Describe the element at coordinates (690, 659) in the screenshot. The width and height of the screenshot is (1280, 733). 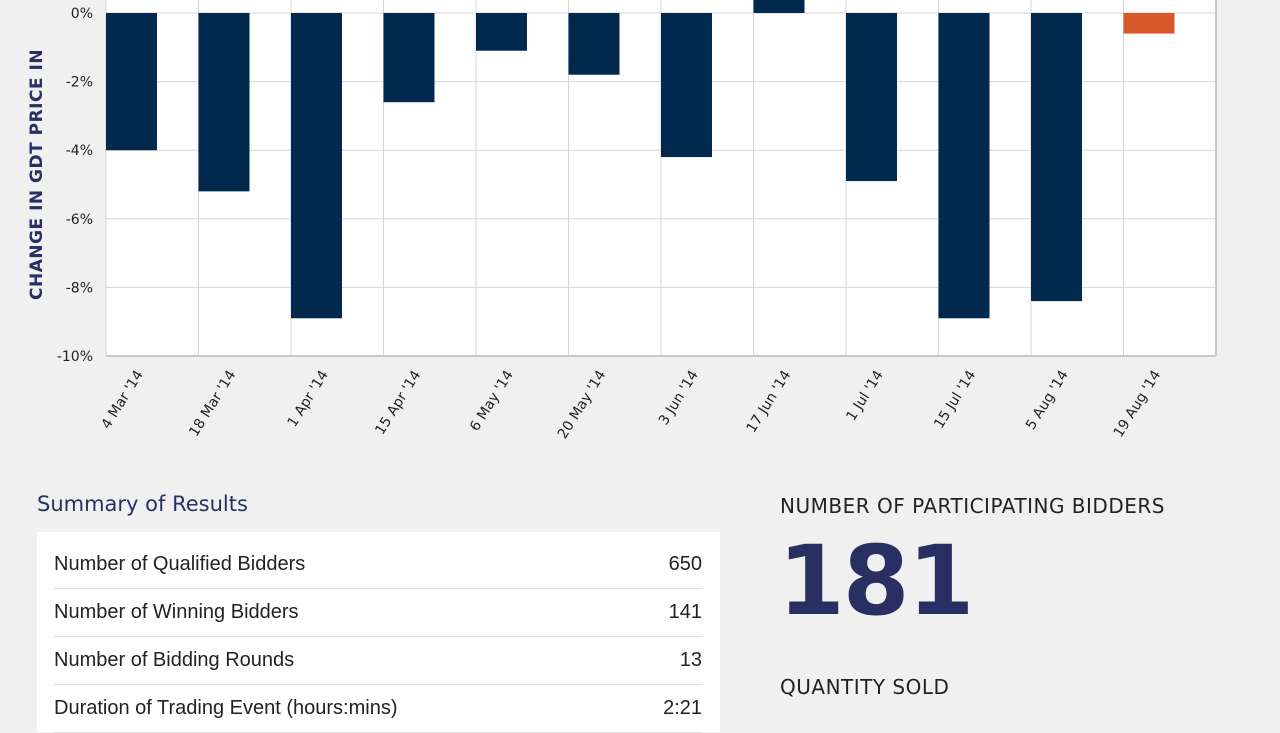
I see `summary-row-value: 13` at that location.